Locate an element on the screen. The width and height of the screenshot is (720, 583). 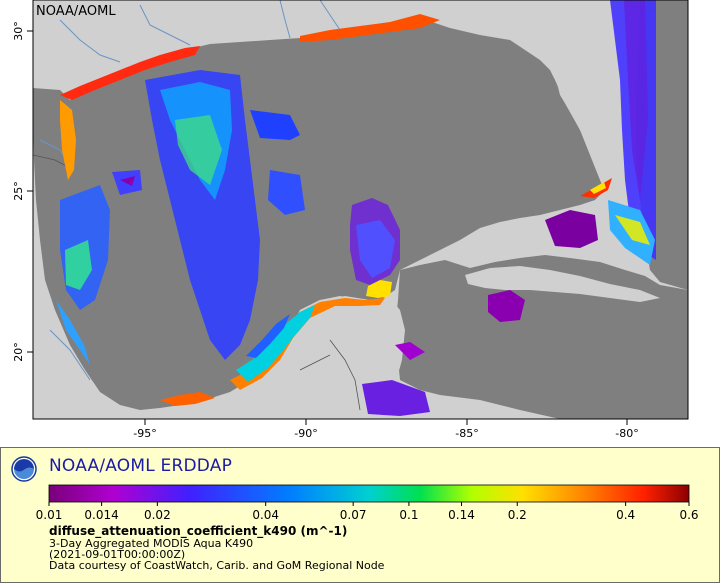
lat-tick-label-25: 25° is located at coordinates (18, 191).